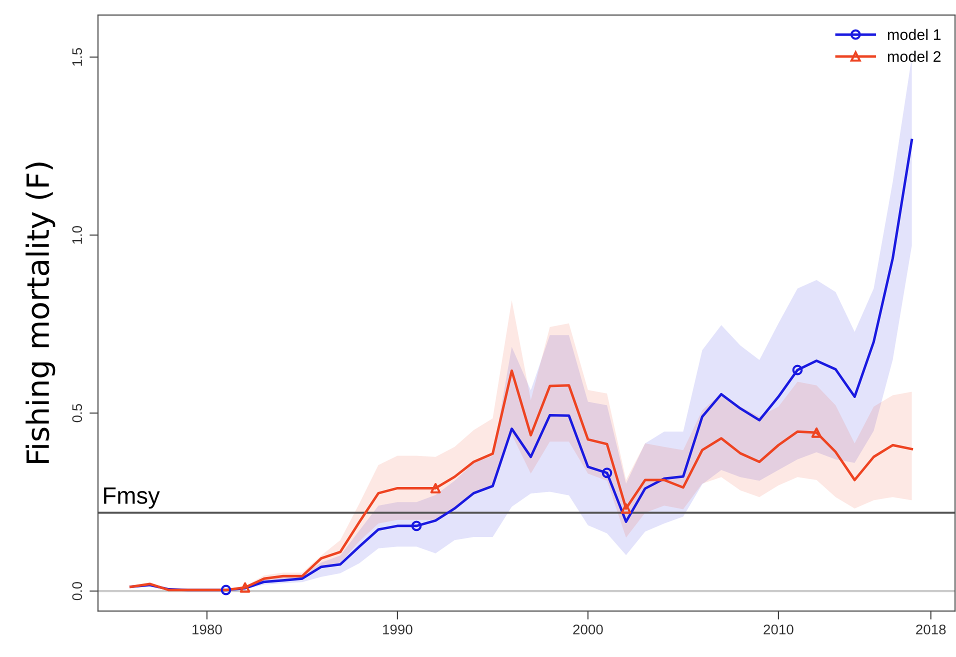 The width and height of the screenshot is (956, 657). Describe the element at coordinates (77, 235) in the screenshot. I see `y-tick-label: 1.0` at that location.